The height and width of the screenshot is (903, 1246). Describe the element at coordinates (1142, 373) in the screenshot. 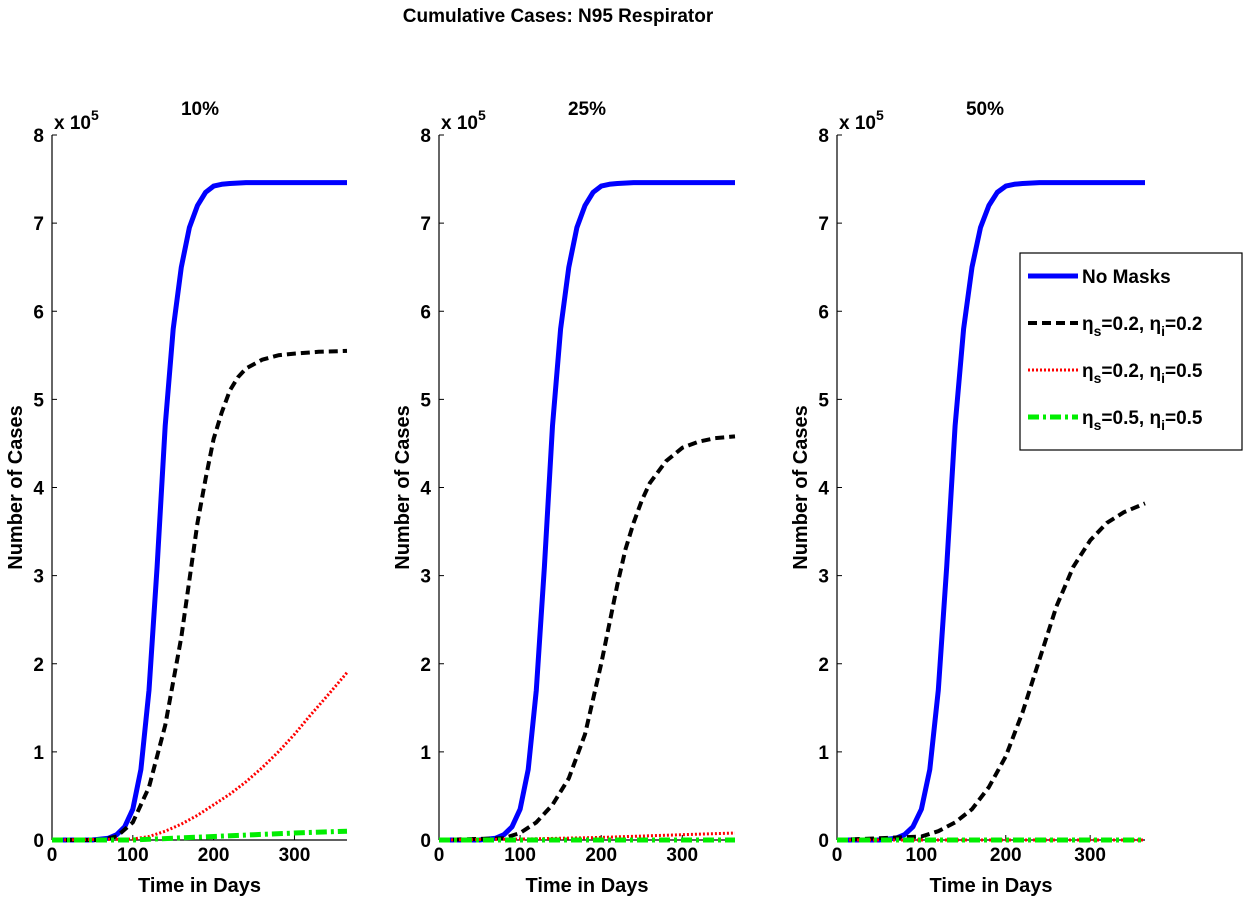

I see `legend-label: ηs=0.2, ηi=0.5` at that location.